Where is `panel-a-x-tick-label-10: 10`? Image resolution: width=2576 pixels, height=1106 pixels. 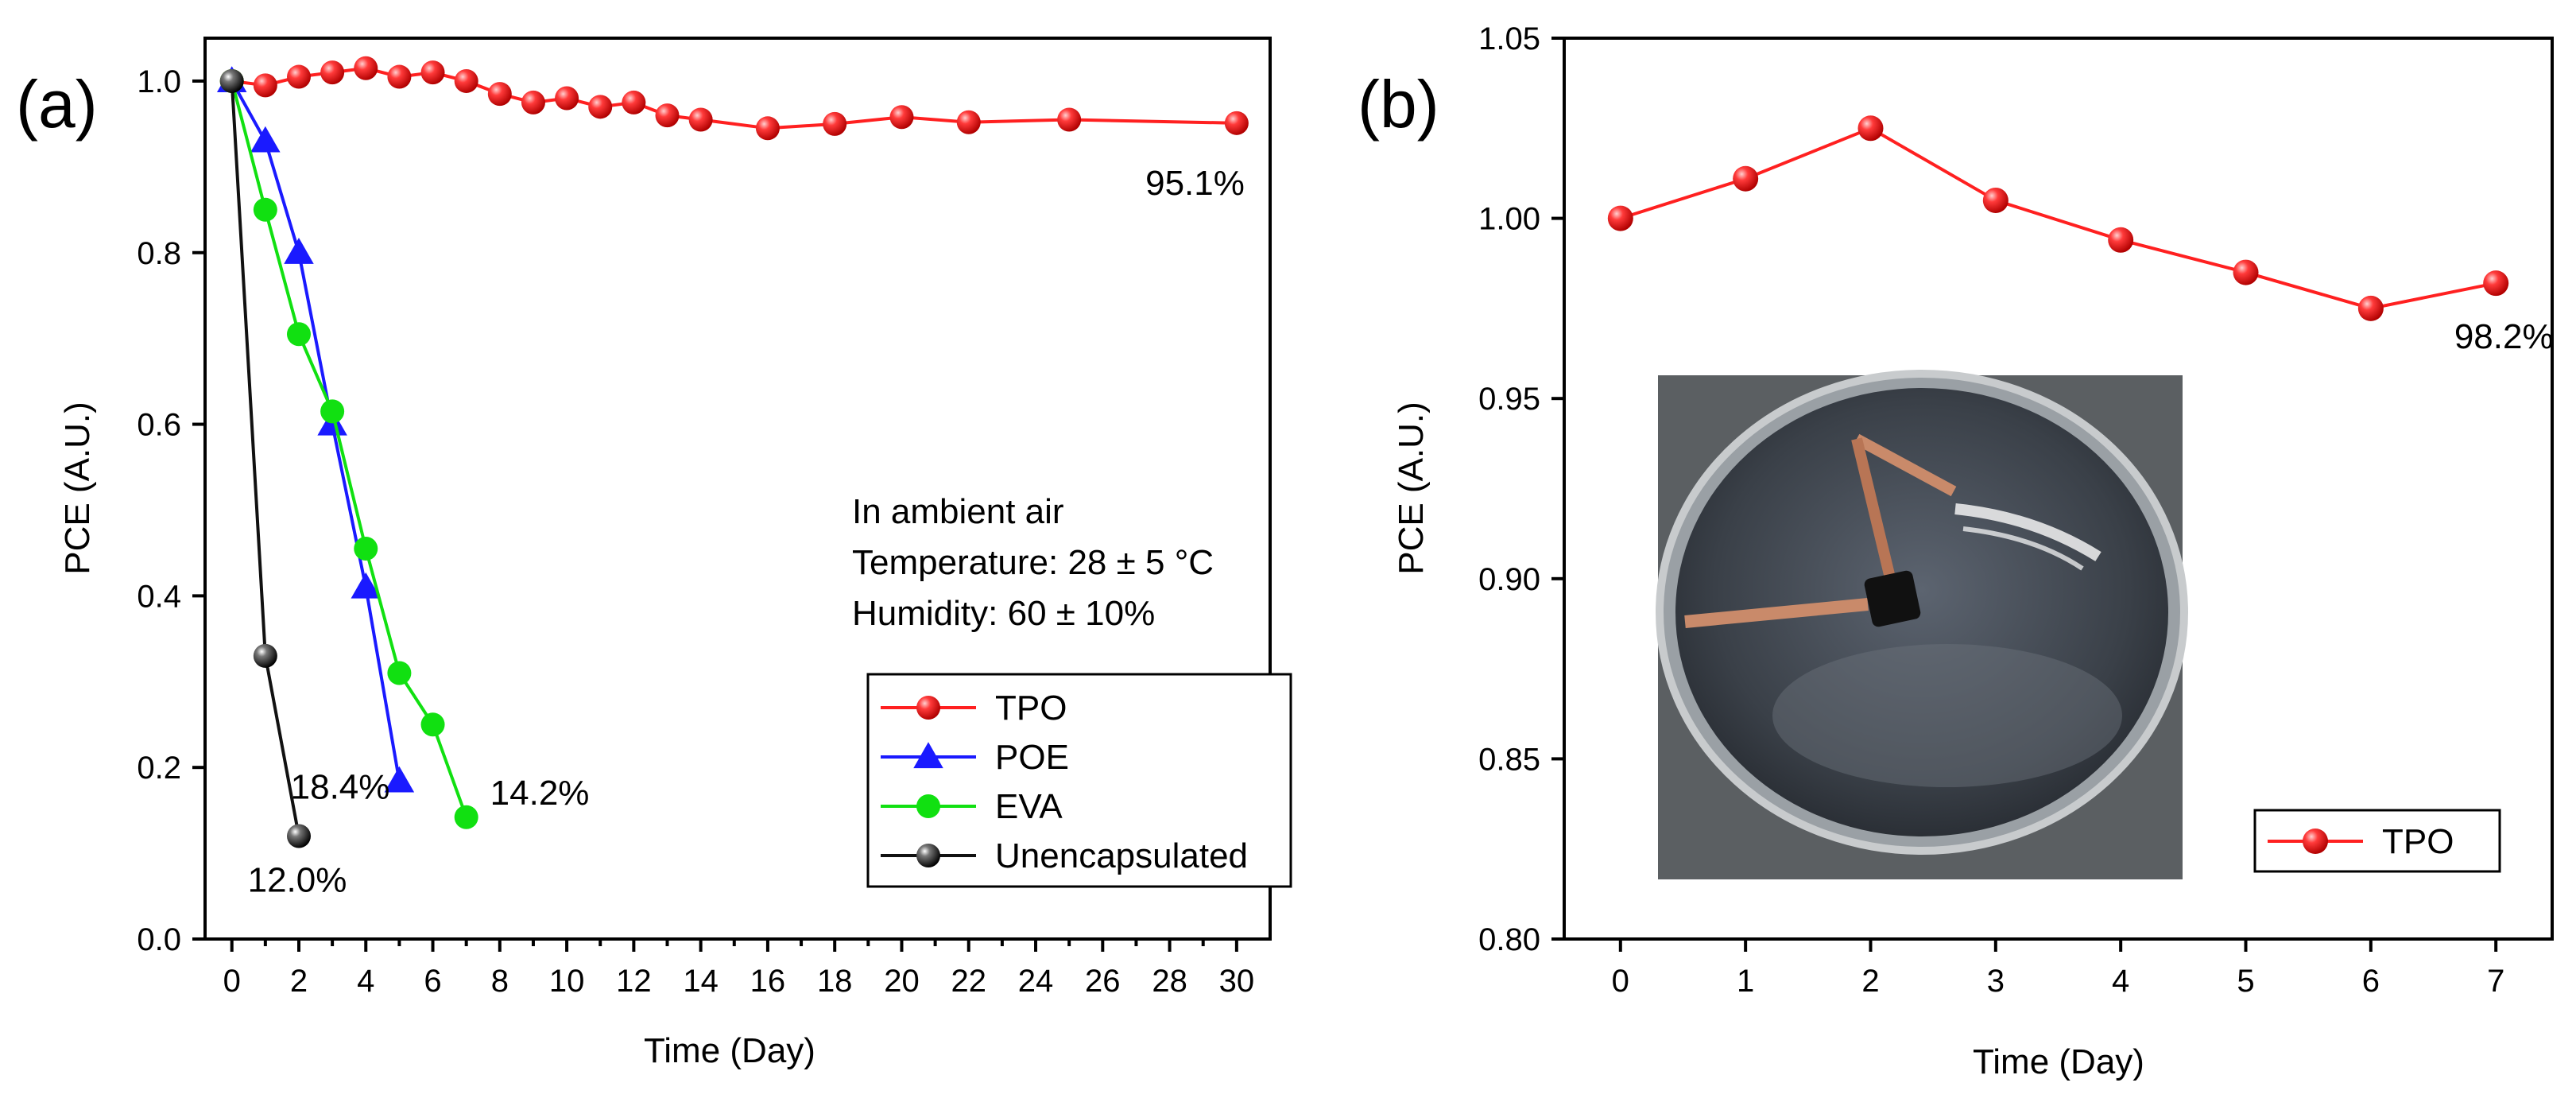
panel-a-x-tick-label-10: 10 is located at coordinates (567, 981).